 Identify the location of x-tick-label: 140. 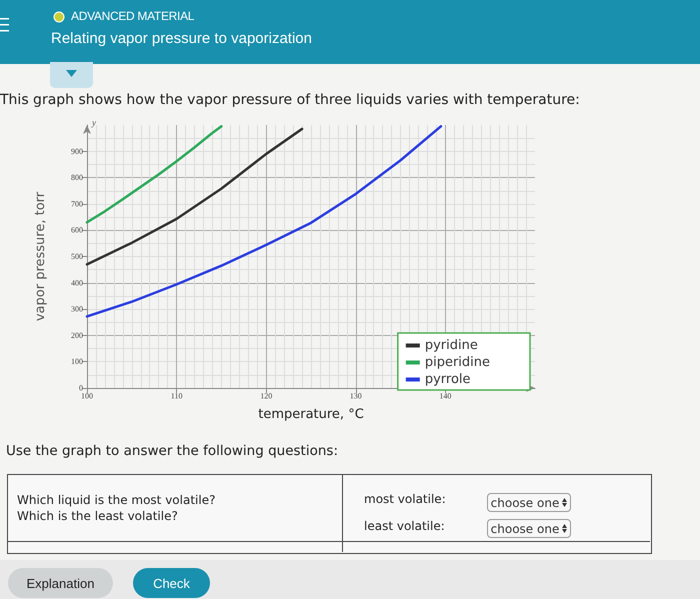
(445, 396).